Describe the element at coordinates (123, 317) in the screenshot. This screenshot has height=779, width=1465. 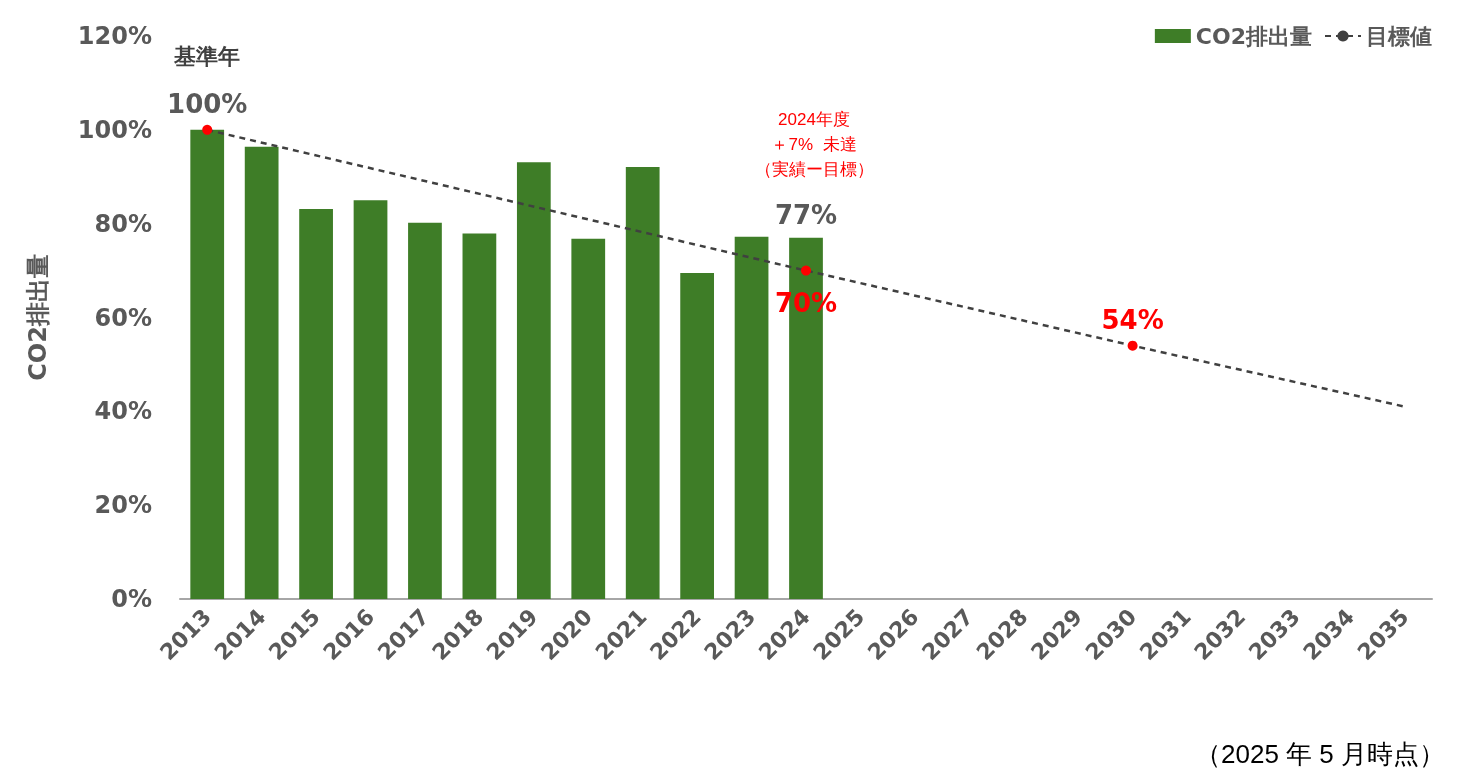
I see `y-tick-label: 60%` at that location.